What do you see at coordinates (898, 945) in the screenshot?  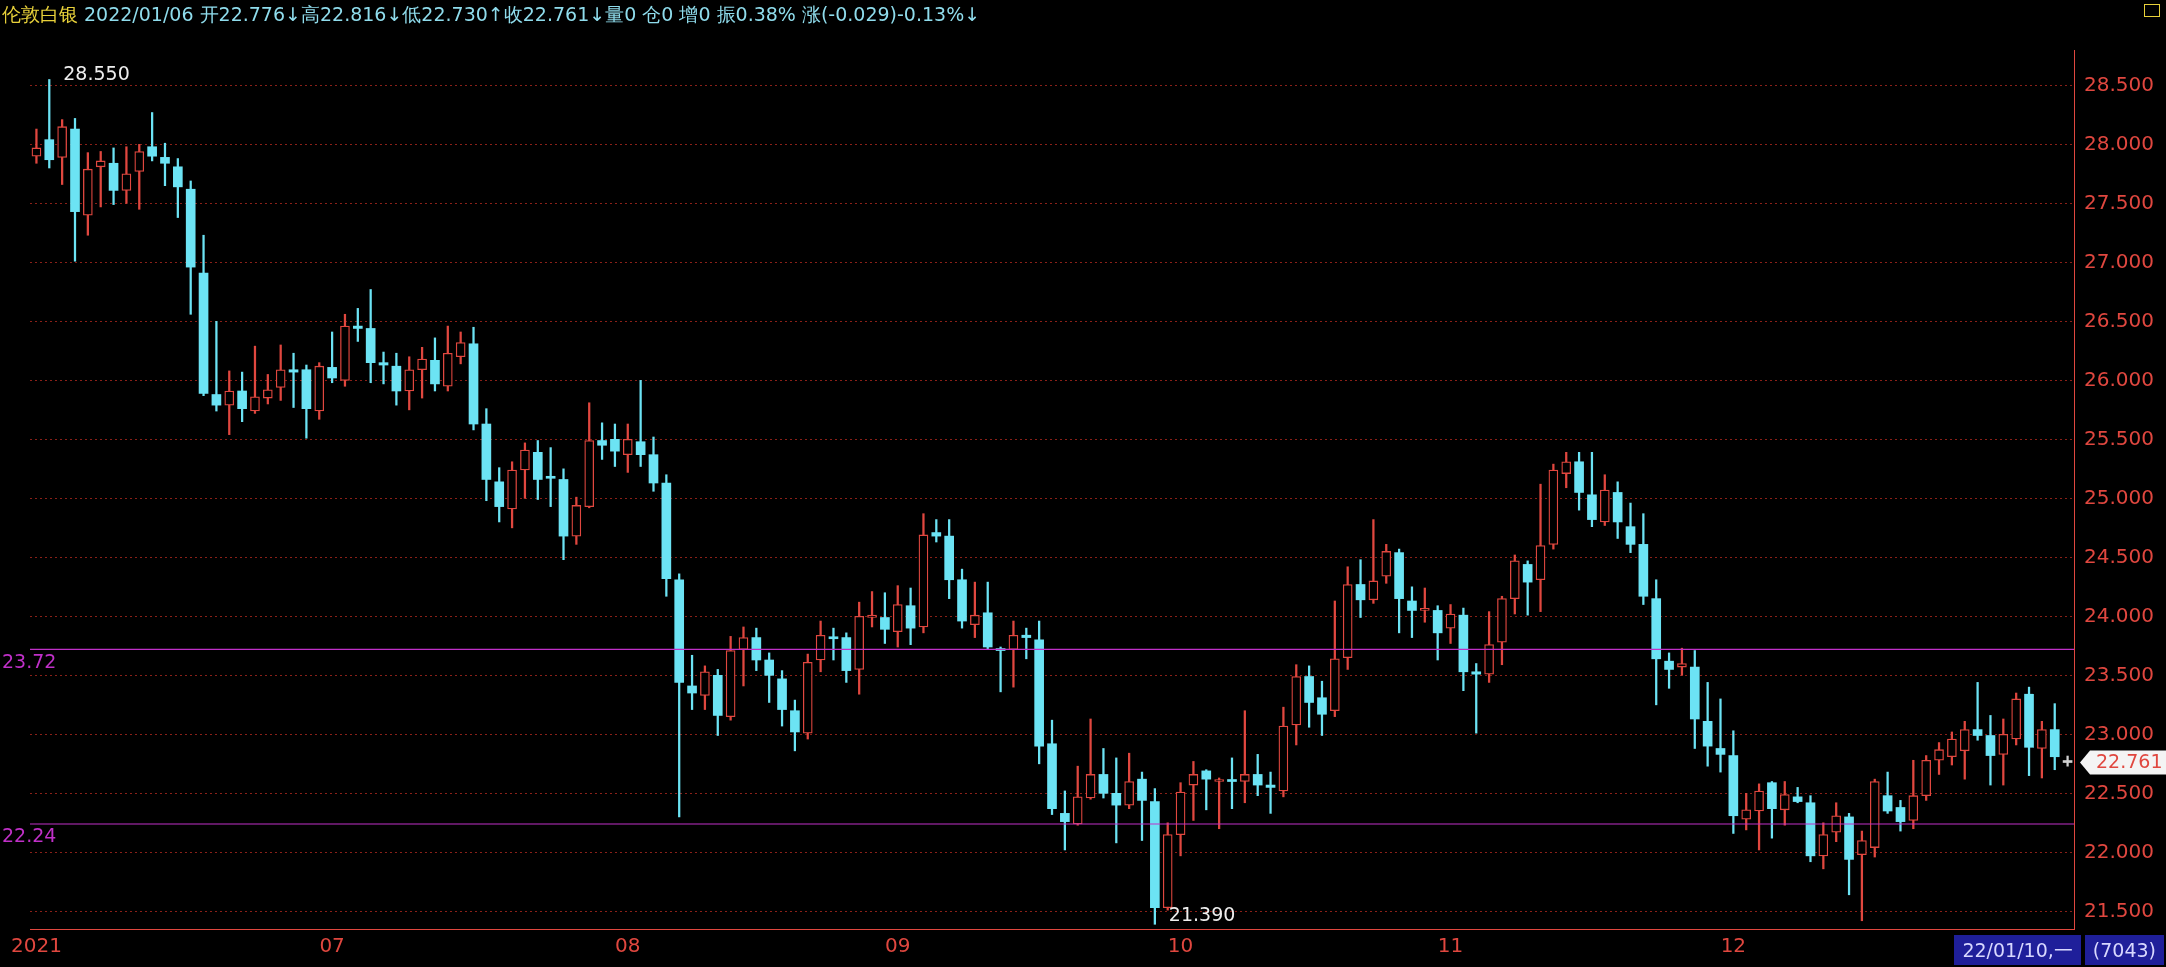 I see `x-tick-label: 09` at bounding box center [898, 945].